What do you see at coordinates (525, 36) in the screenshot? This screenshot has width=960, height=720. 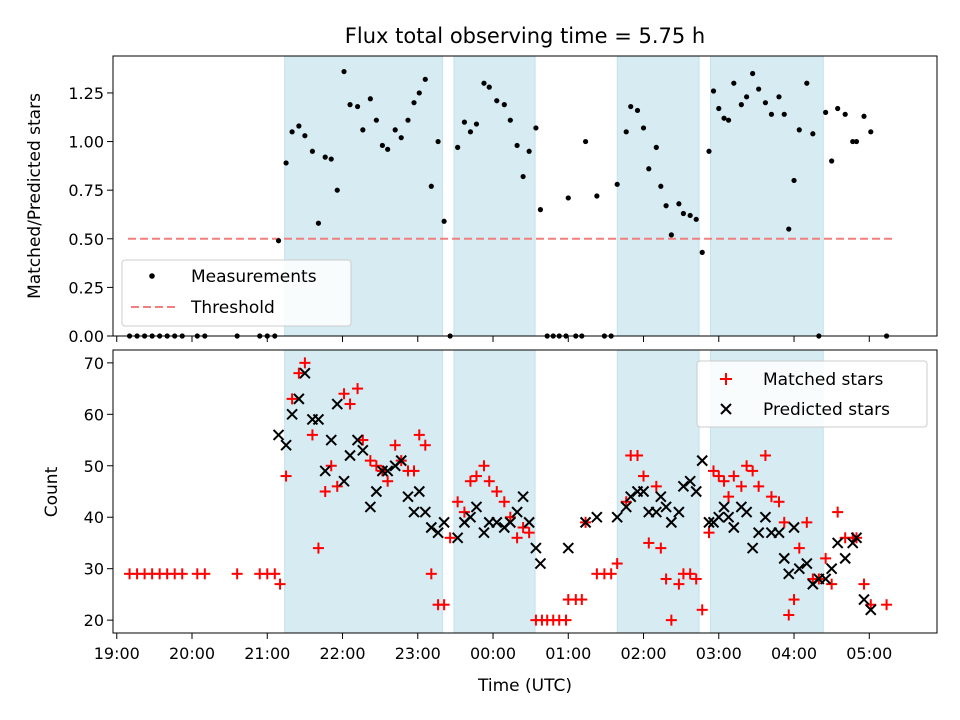 I see `chart-title: Flux total observing time = 5.75 h` at bounding box center [525, 36].